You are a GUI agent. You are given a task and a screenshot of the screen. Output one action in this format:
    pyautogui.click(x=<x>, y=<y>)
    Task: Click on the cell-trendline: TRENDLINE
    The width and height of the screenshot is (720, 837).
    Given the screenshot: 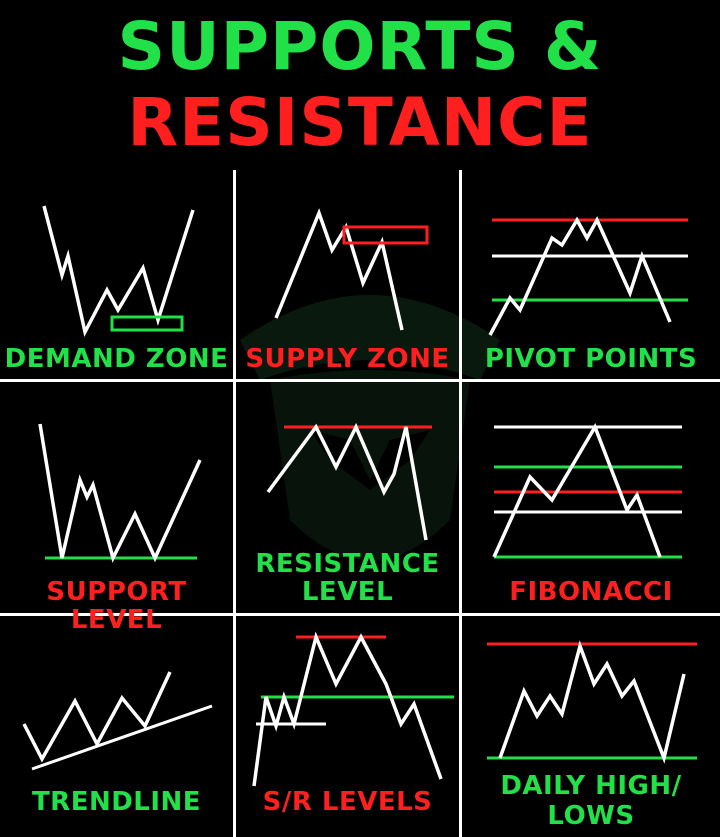 What is the action you would take?
    pyautogui.click(x=116, y=726)
    